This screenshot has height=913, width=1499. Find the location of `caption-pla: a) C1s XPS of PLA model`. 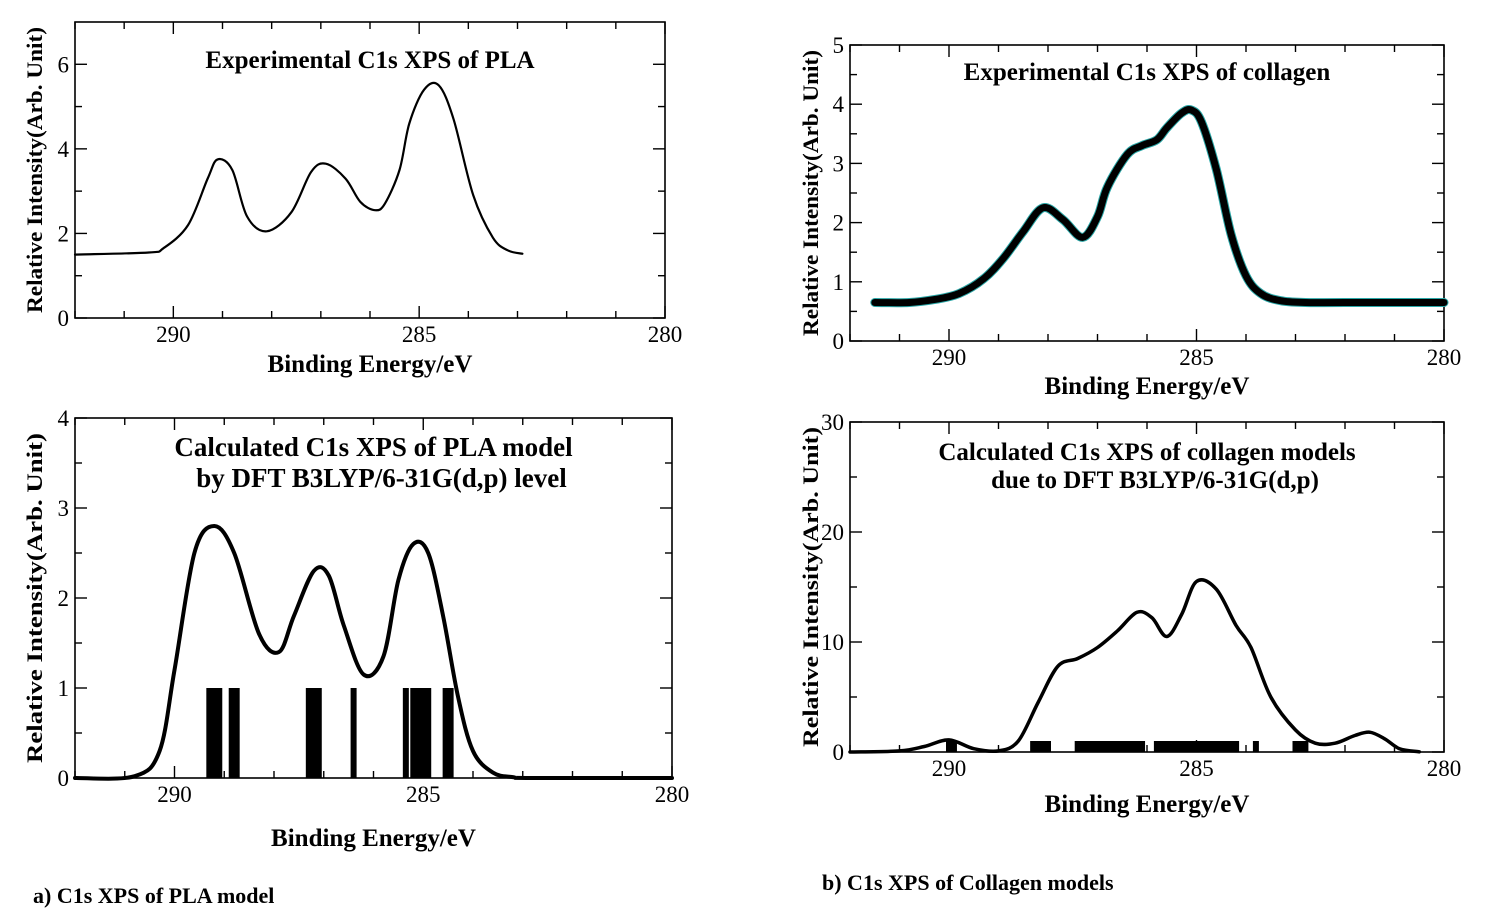

caption-pla: a) C1s XPS of PLA model is located at coordinates (154, 895).